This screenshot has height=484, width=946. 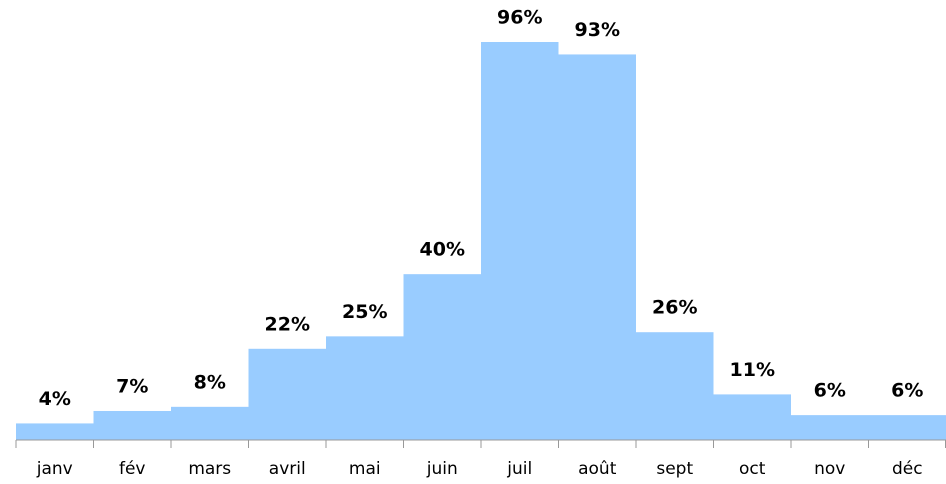 I want to click on x-tick-label: août, so click(x=597, y=469).